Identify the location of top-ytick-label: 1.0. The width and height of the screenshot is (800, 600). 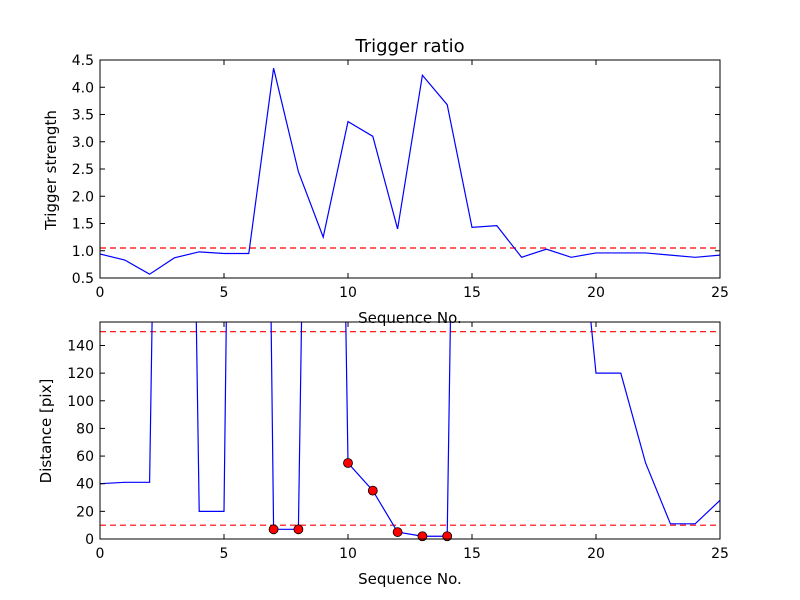
(83, 252).